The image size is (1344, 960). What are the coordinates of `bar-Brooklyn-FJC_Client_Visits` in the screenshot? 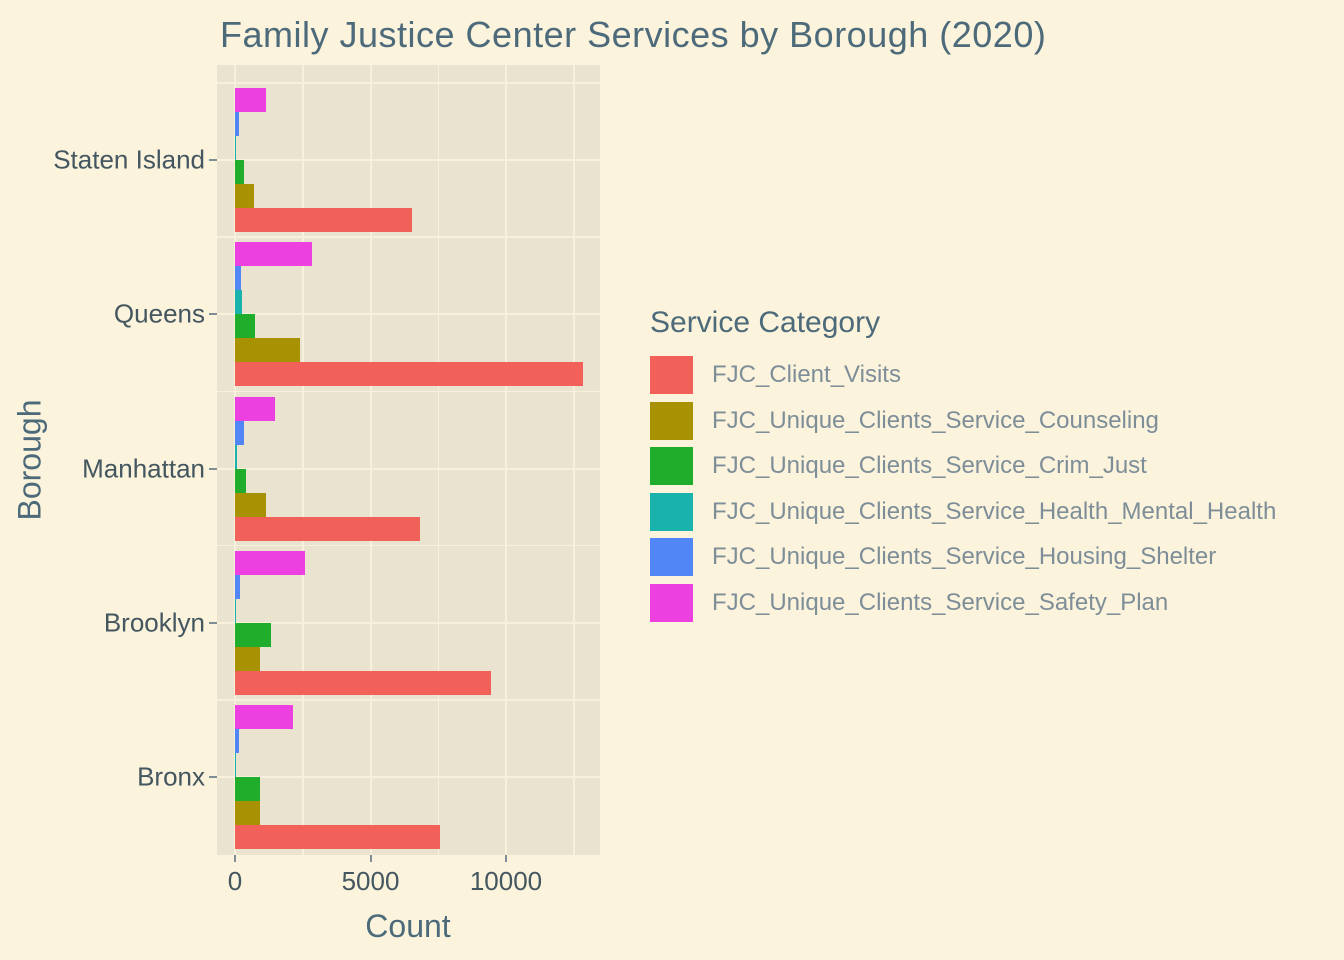 It's located at (363, 682).